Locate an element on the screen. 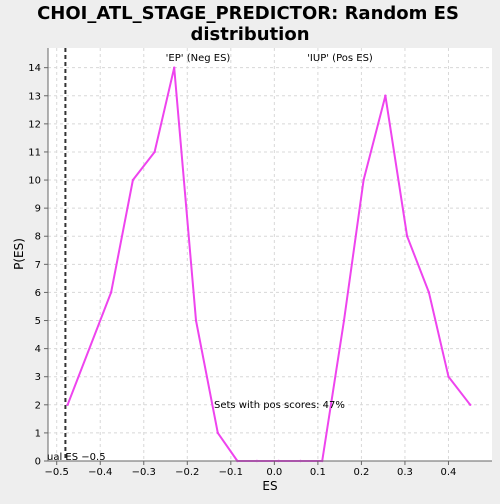 Image resolution: width=500 pixels, height=504 pixels. sets-with-pos-scores-label: Sets with pos scores: 47% is located at coordinates (279, 405).